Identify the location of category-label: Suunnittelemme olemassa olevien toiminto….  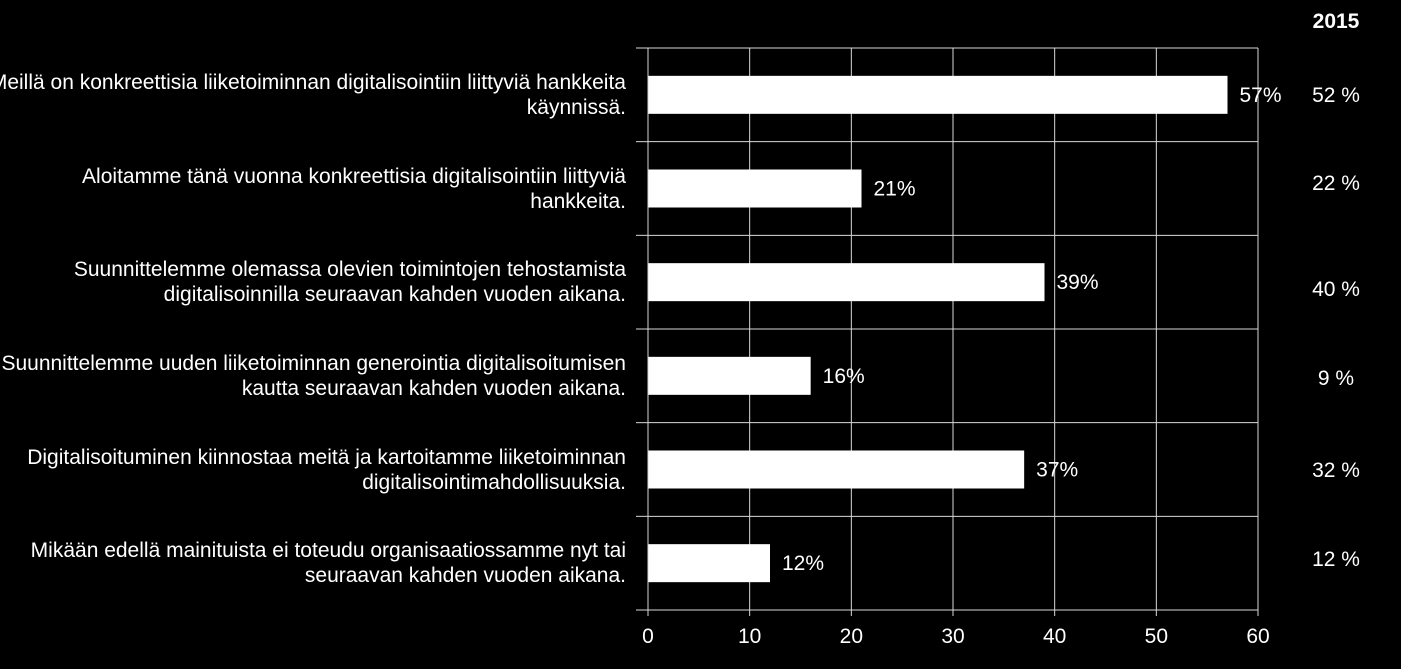
(349, 282).